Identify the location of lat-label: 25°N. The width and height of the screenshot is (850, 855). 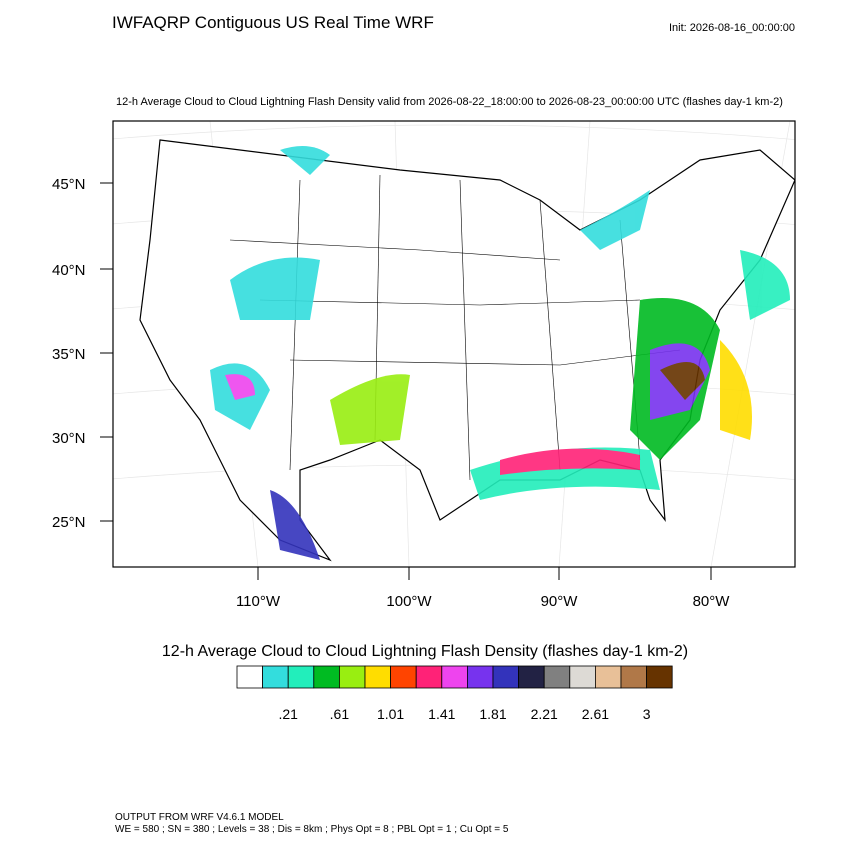
(69, 522).